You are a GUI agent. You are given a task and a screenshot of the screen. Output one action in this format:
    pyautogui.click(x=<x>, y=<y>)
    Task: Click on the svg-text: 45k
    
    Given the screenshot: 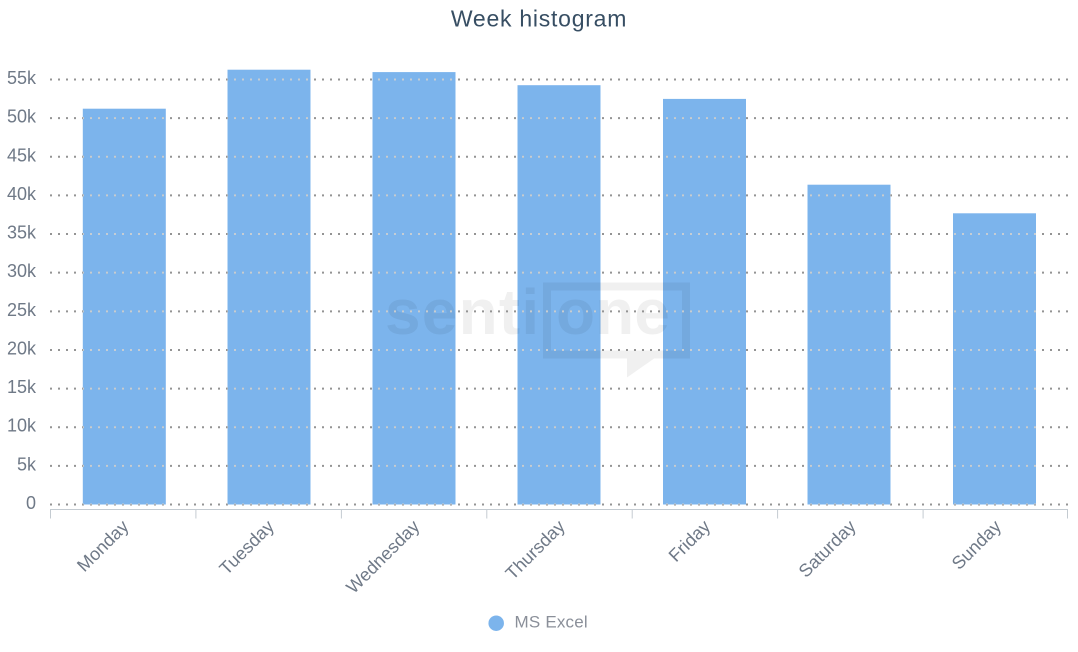 What is the action you would take?
    pyautogui.click(x=22, y=155)
    